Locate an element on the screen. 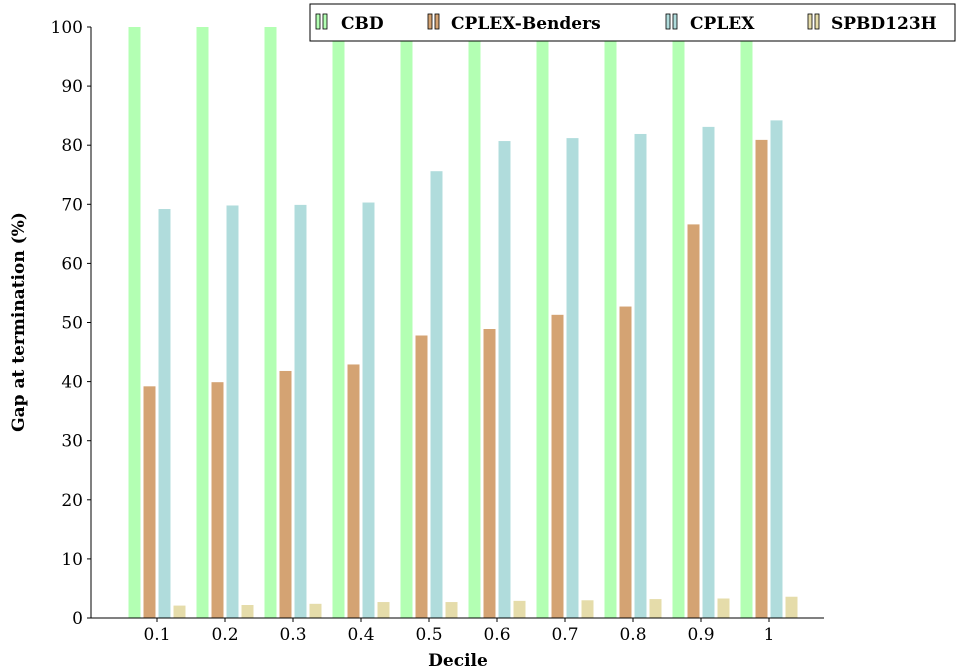 The height and width of the screenshot is (672, 956). x-tick-label: 0.3 is located at coordinates (292, 635).